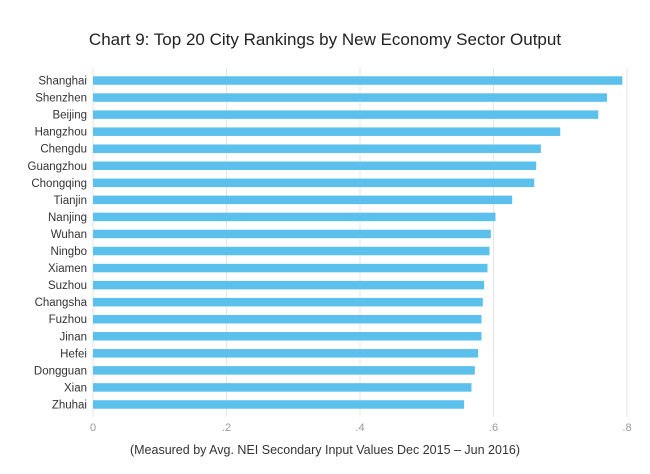 This screenshot has height=474, width=650. I want to click on category-label: Xian, so click(75, 388).